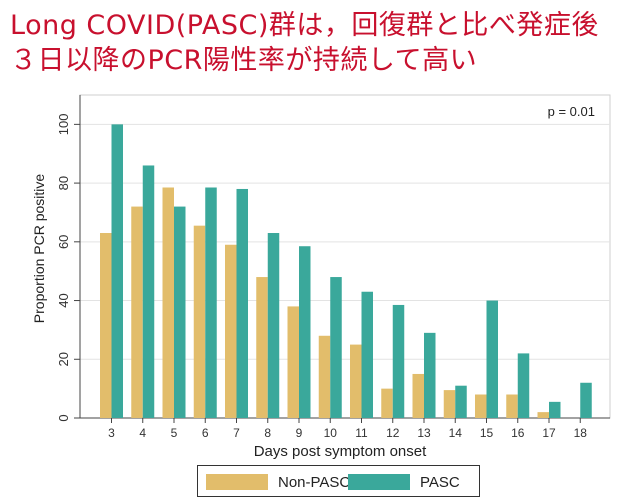 This screenshot has width=640, height=503. What do you see at coordinates (111, 433) in the screenshot?
I see `x-tick-label: 3` at bounding box center [111, 433].